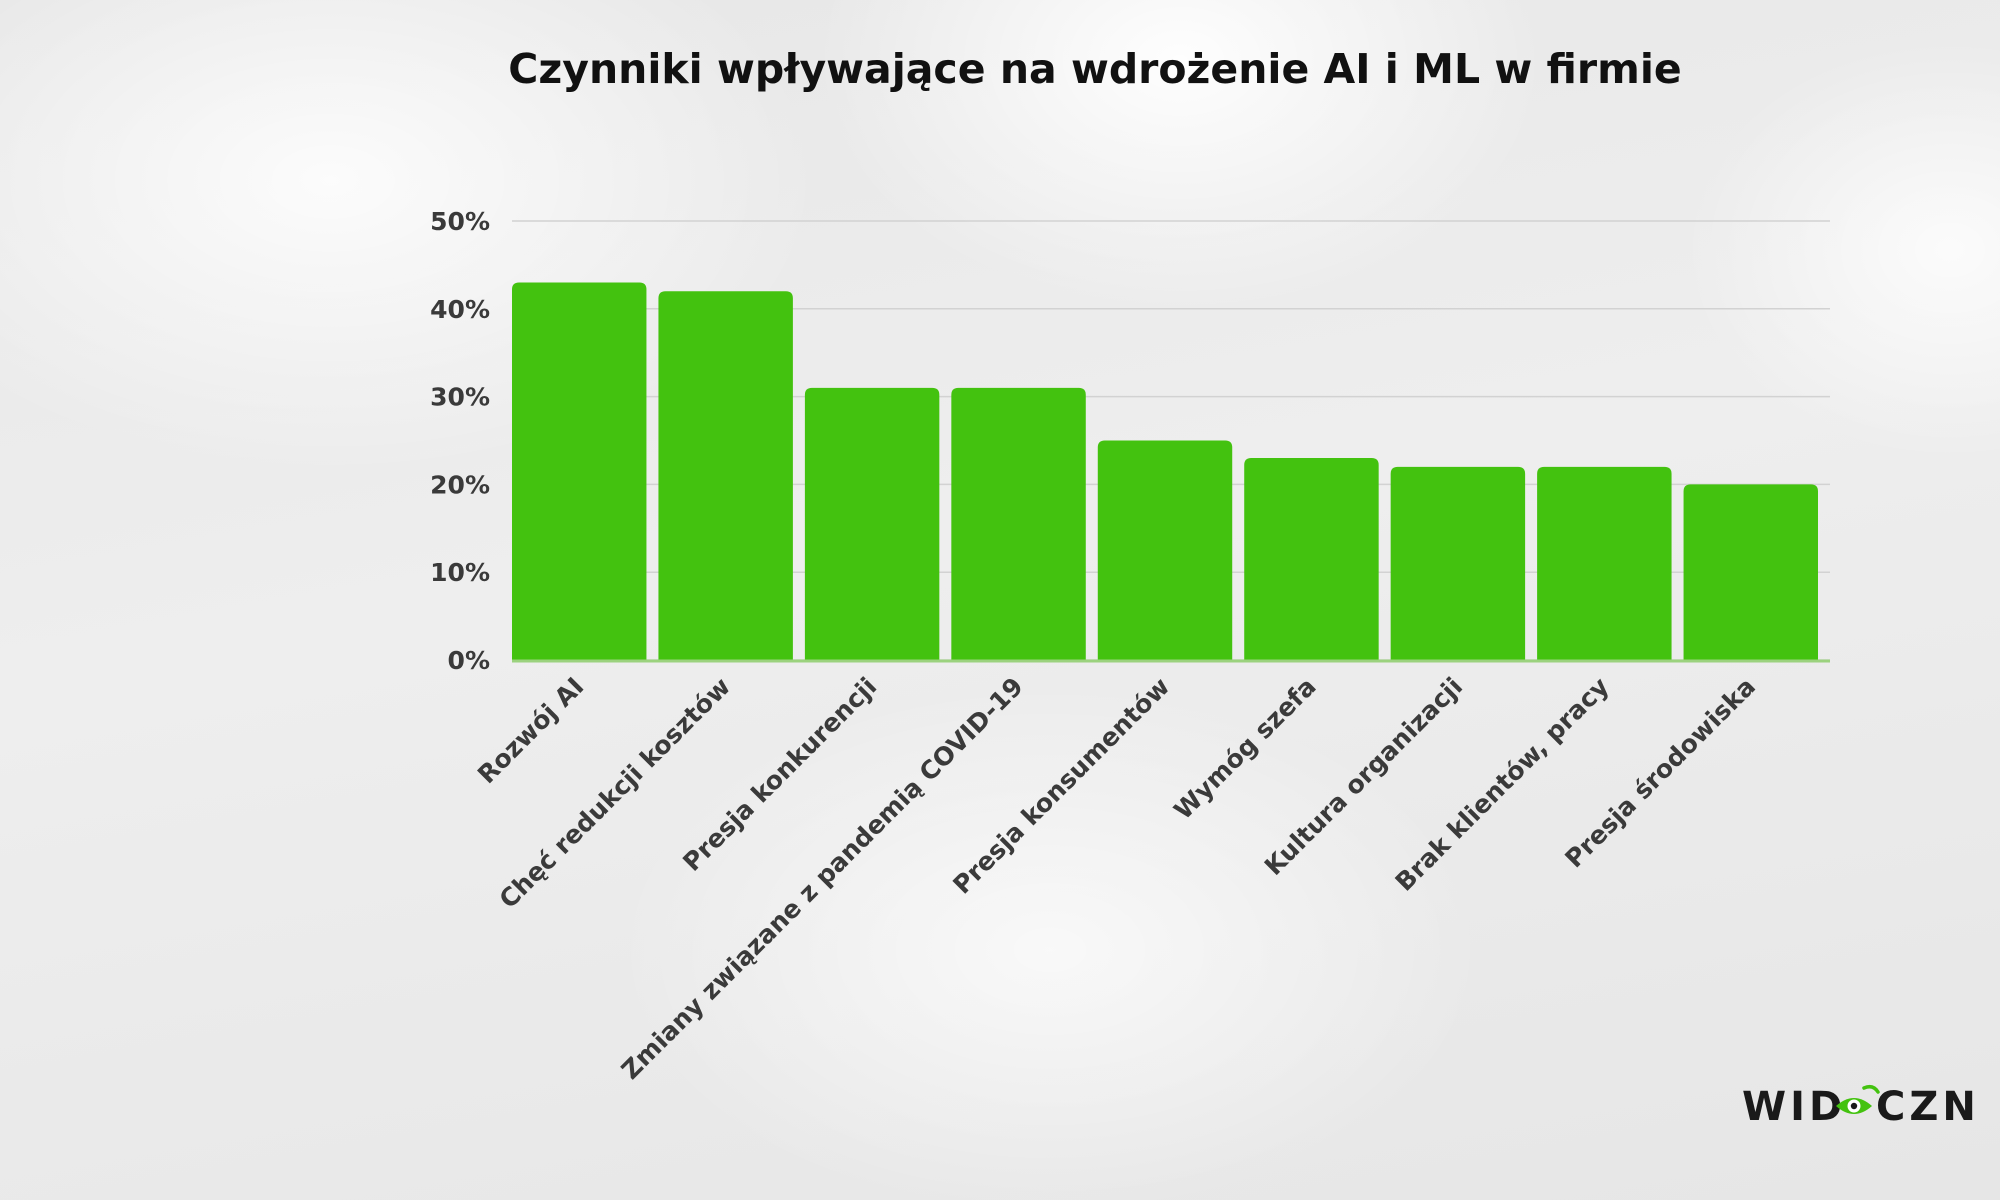 Image resolution: width=2000 pixels, height=1200 pixels. I want to click on x-category-label: Wymóg szefa, so click(1244, 748).